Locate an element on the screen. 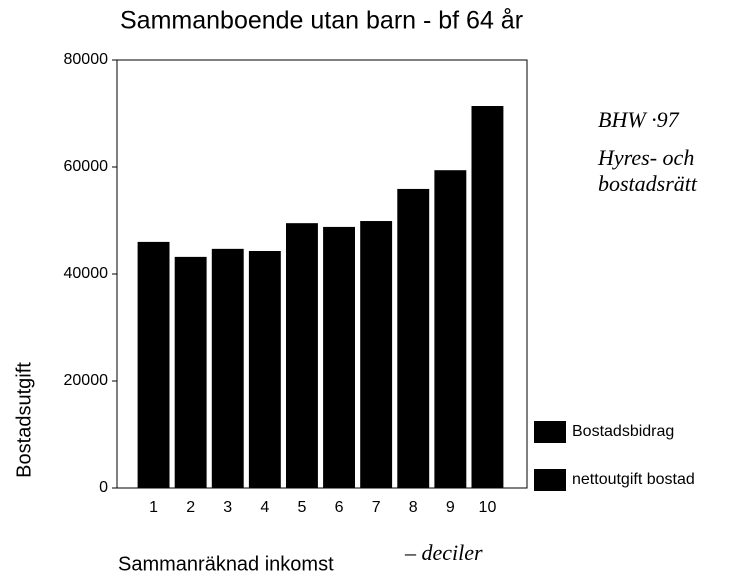 This screenshot has height=581, width=751. x-tick-label: 8 is located at coordinates (413, 507).